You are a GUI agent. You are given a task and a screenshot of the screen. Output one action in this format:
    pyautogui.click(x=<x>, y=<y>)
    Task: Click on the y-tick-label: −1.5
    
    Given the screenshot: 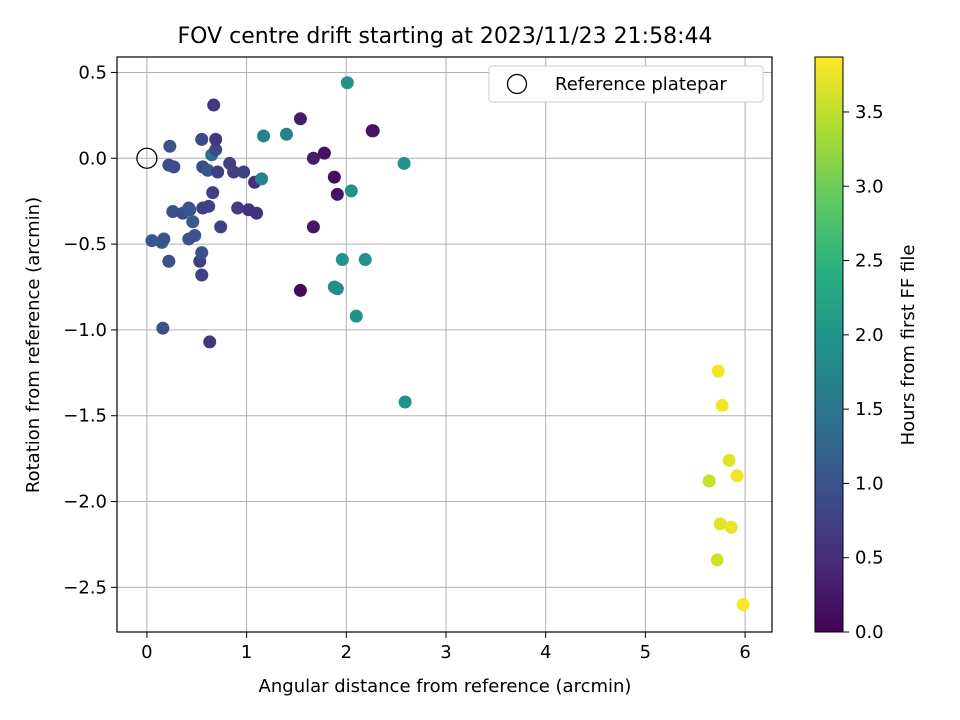 What is the action you would take?
    pyautogui.click(x=85, y=416)
    